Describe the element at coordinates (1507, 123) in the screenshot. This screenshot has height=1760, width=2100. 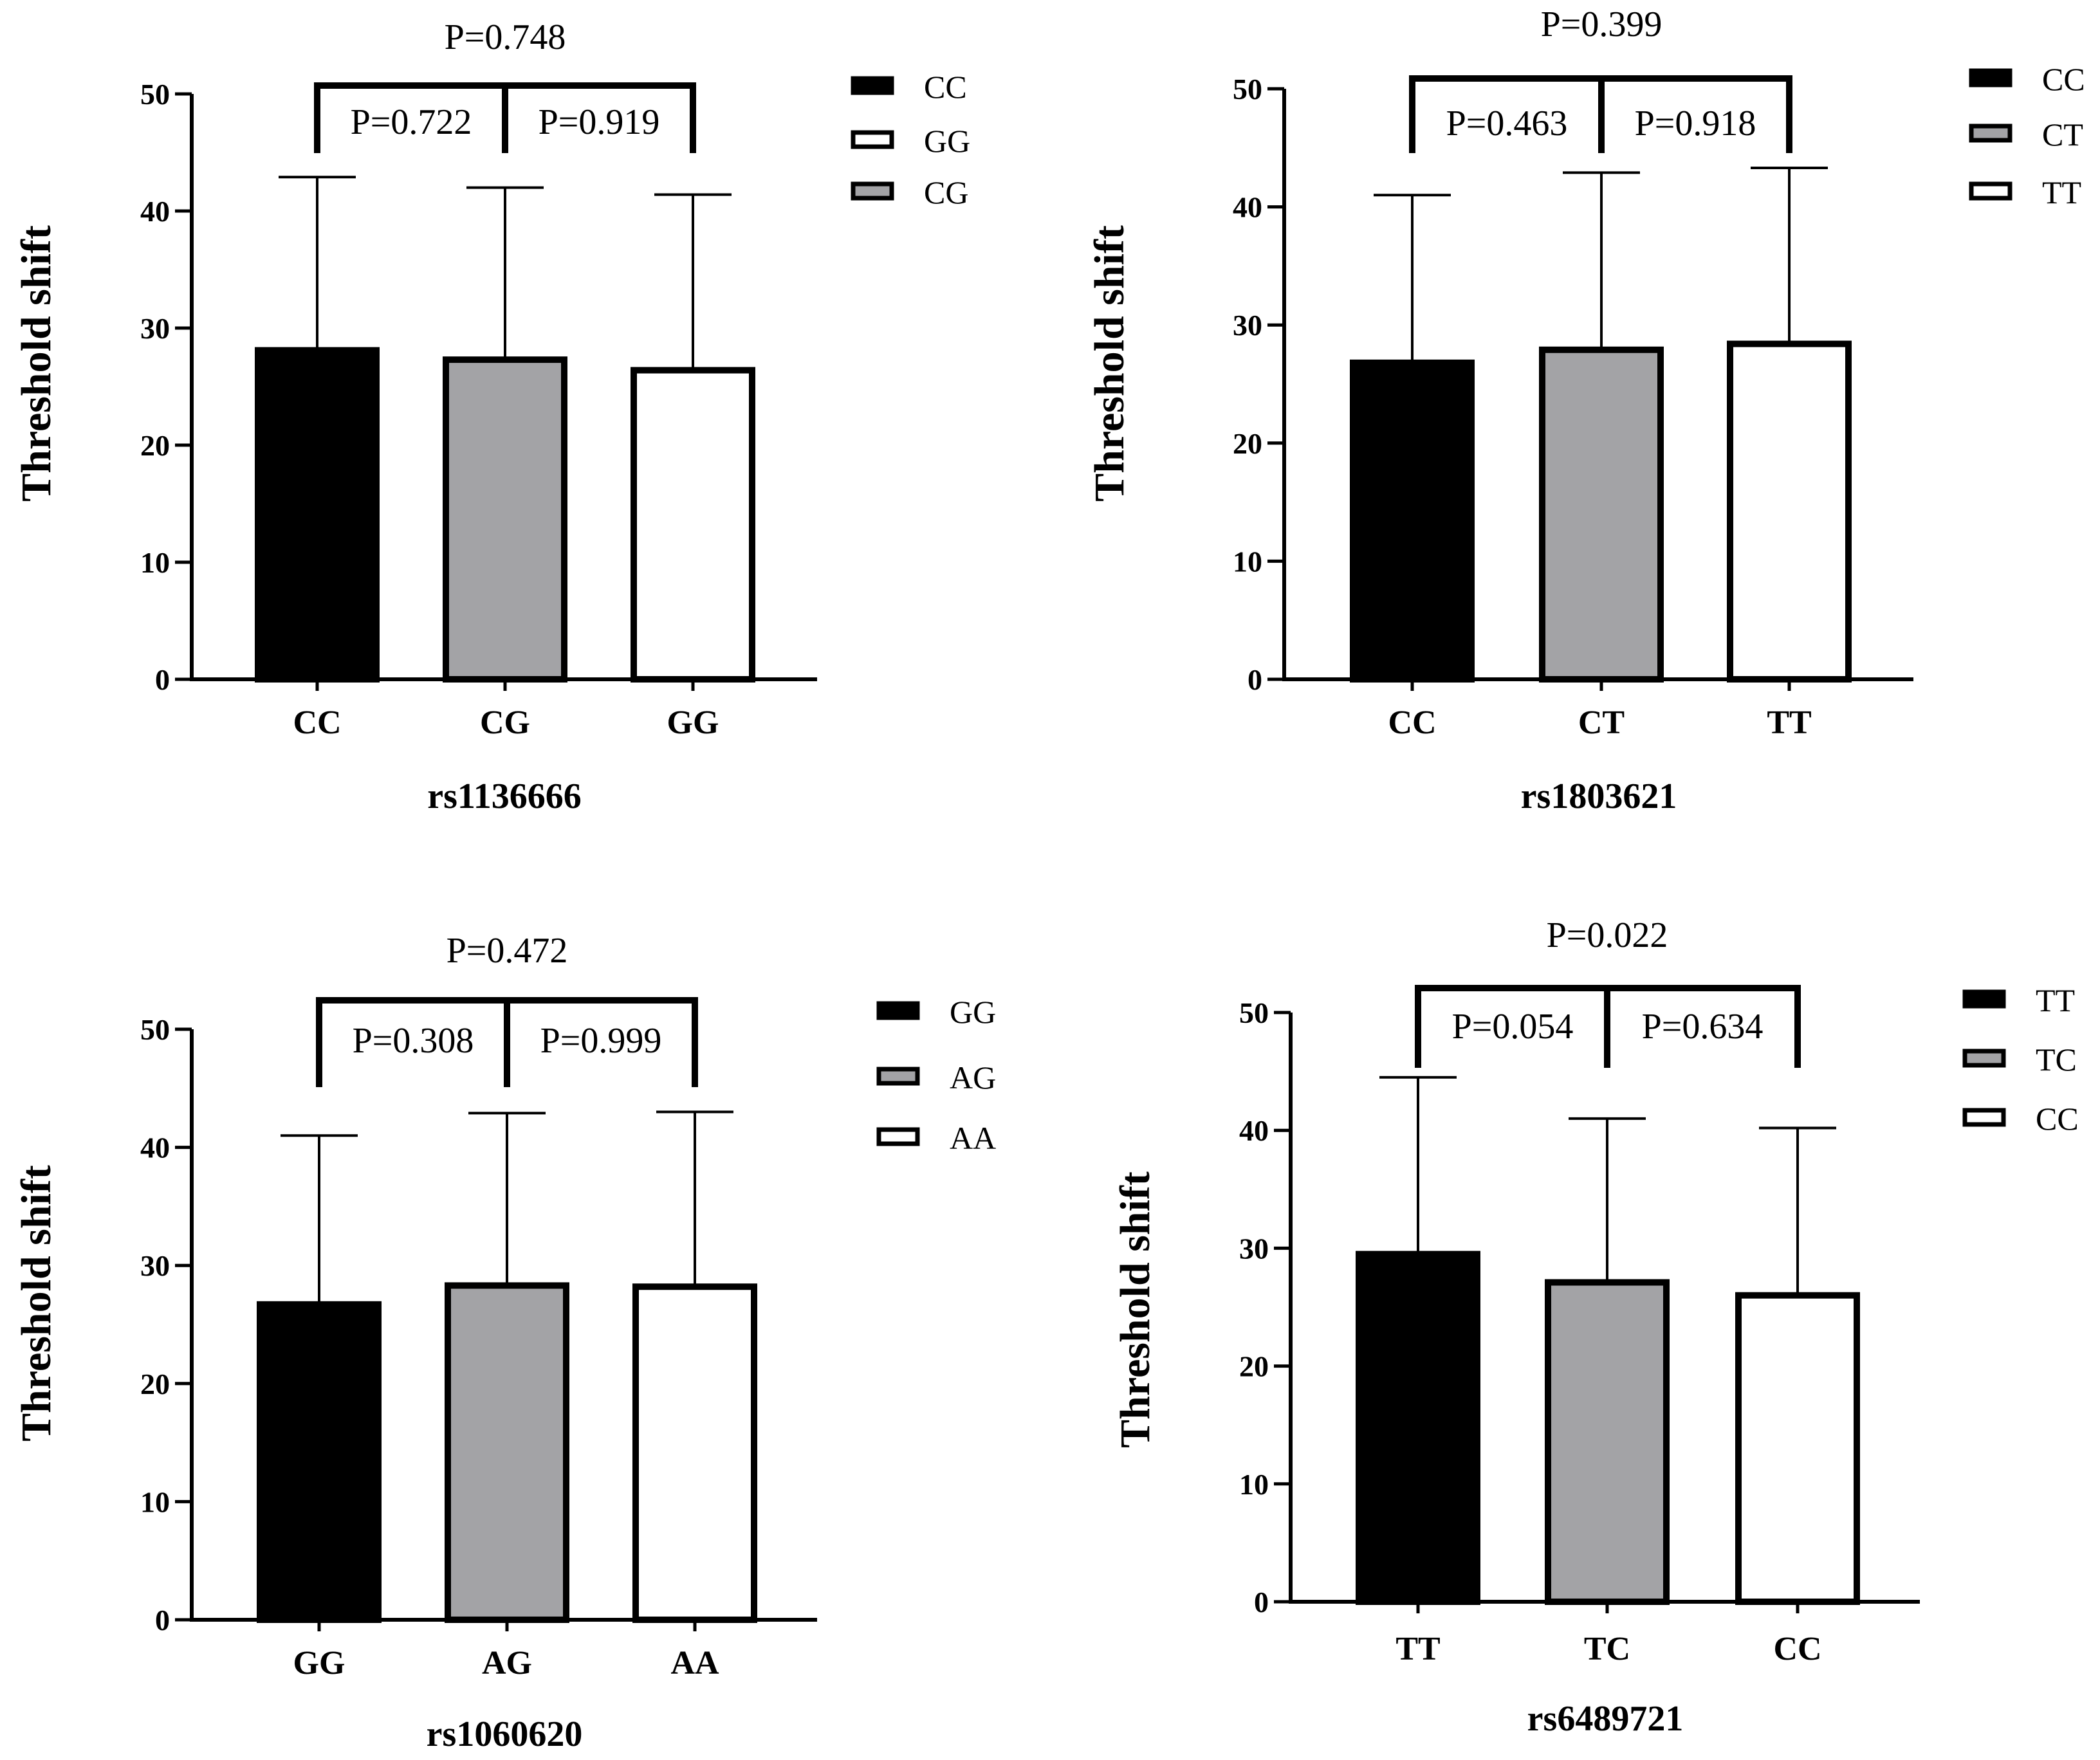
I see `p-value-label: P=0.463` at that location.